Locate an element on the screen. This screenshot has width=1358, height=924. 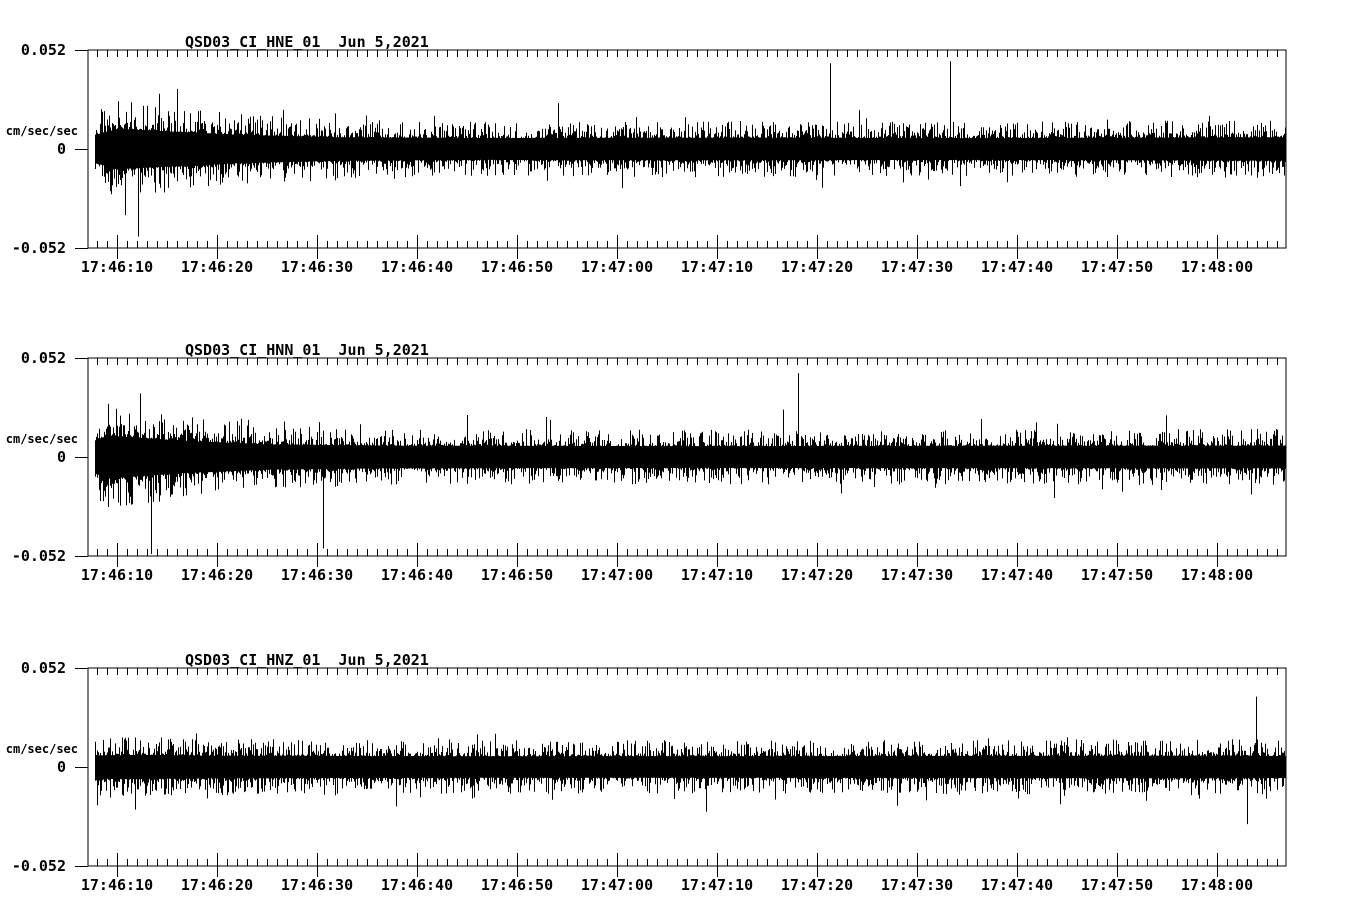
panel-title: QSD03_CI_HNZ_01 Jun 5,2021 is located at coordinates (307, 660).